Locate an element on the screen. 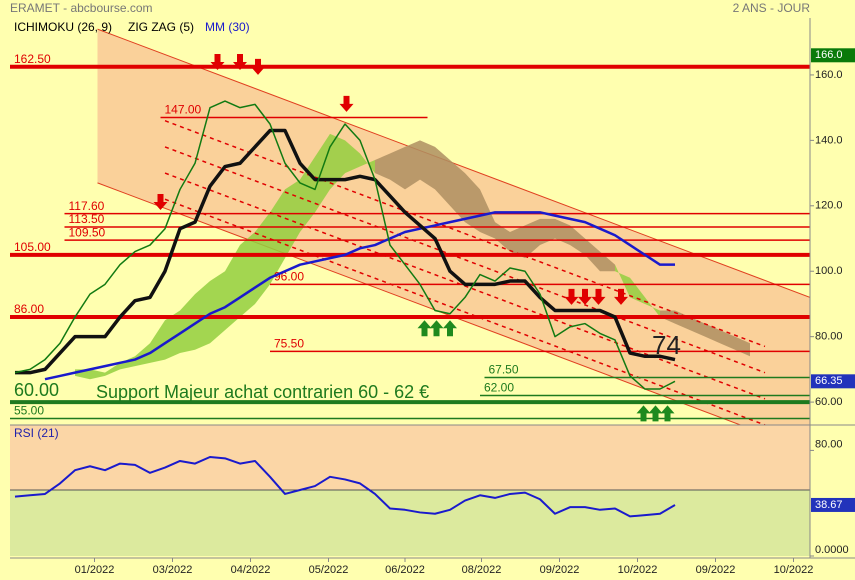 This screenshot has width=855, height=580. x-tick-label: 05/2022 is located at coordinates (329, 570).